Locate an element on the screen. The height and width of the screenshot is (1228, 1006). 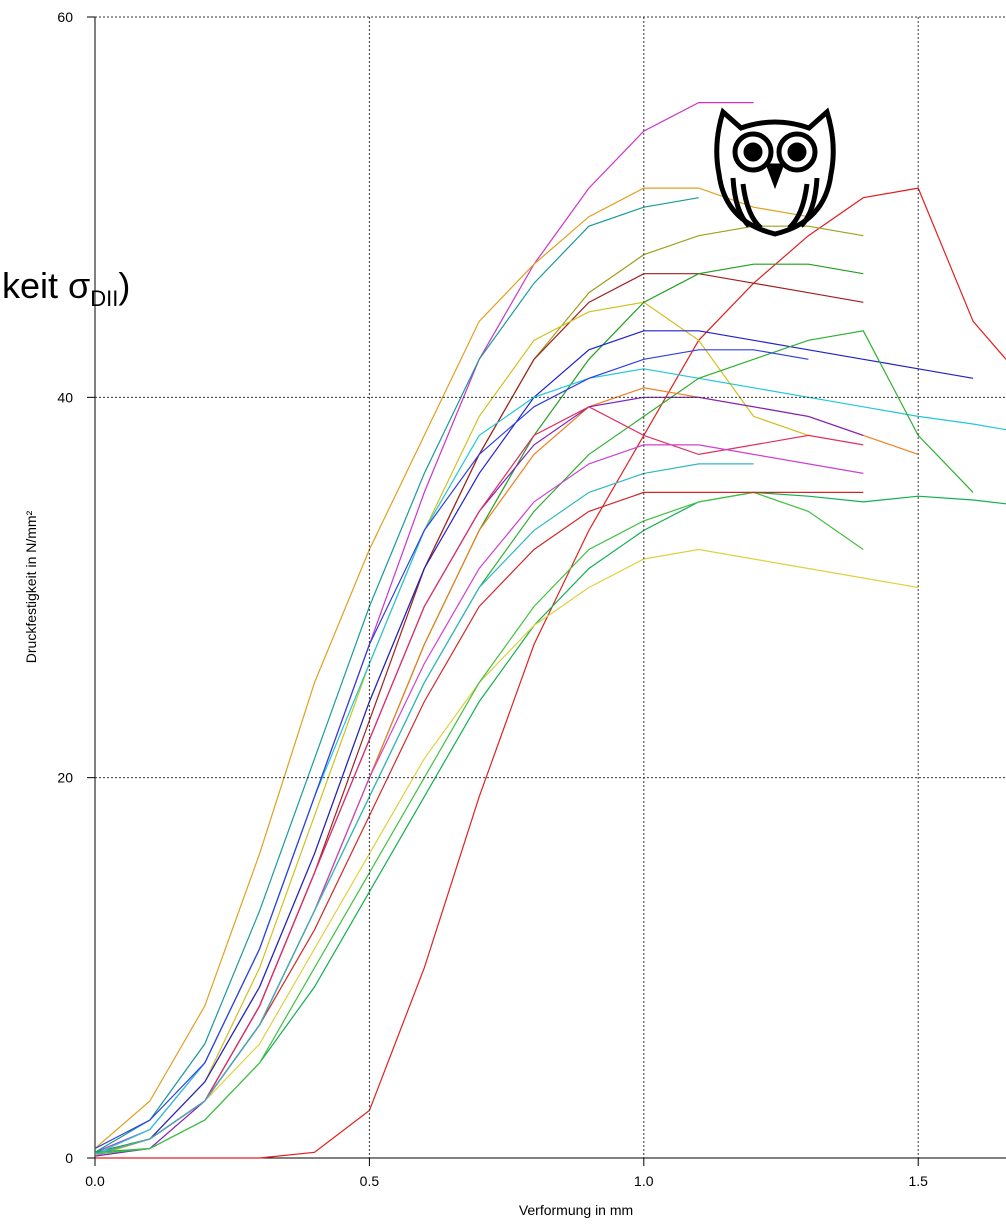
x-tick-label: 0.0 is located at coordinates (95, 1181).